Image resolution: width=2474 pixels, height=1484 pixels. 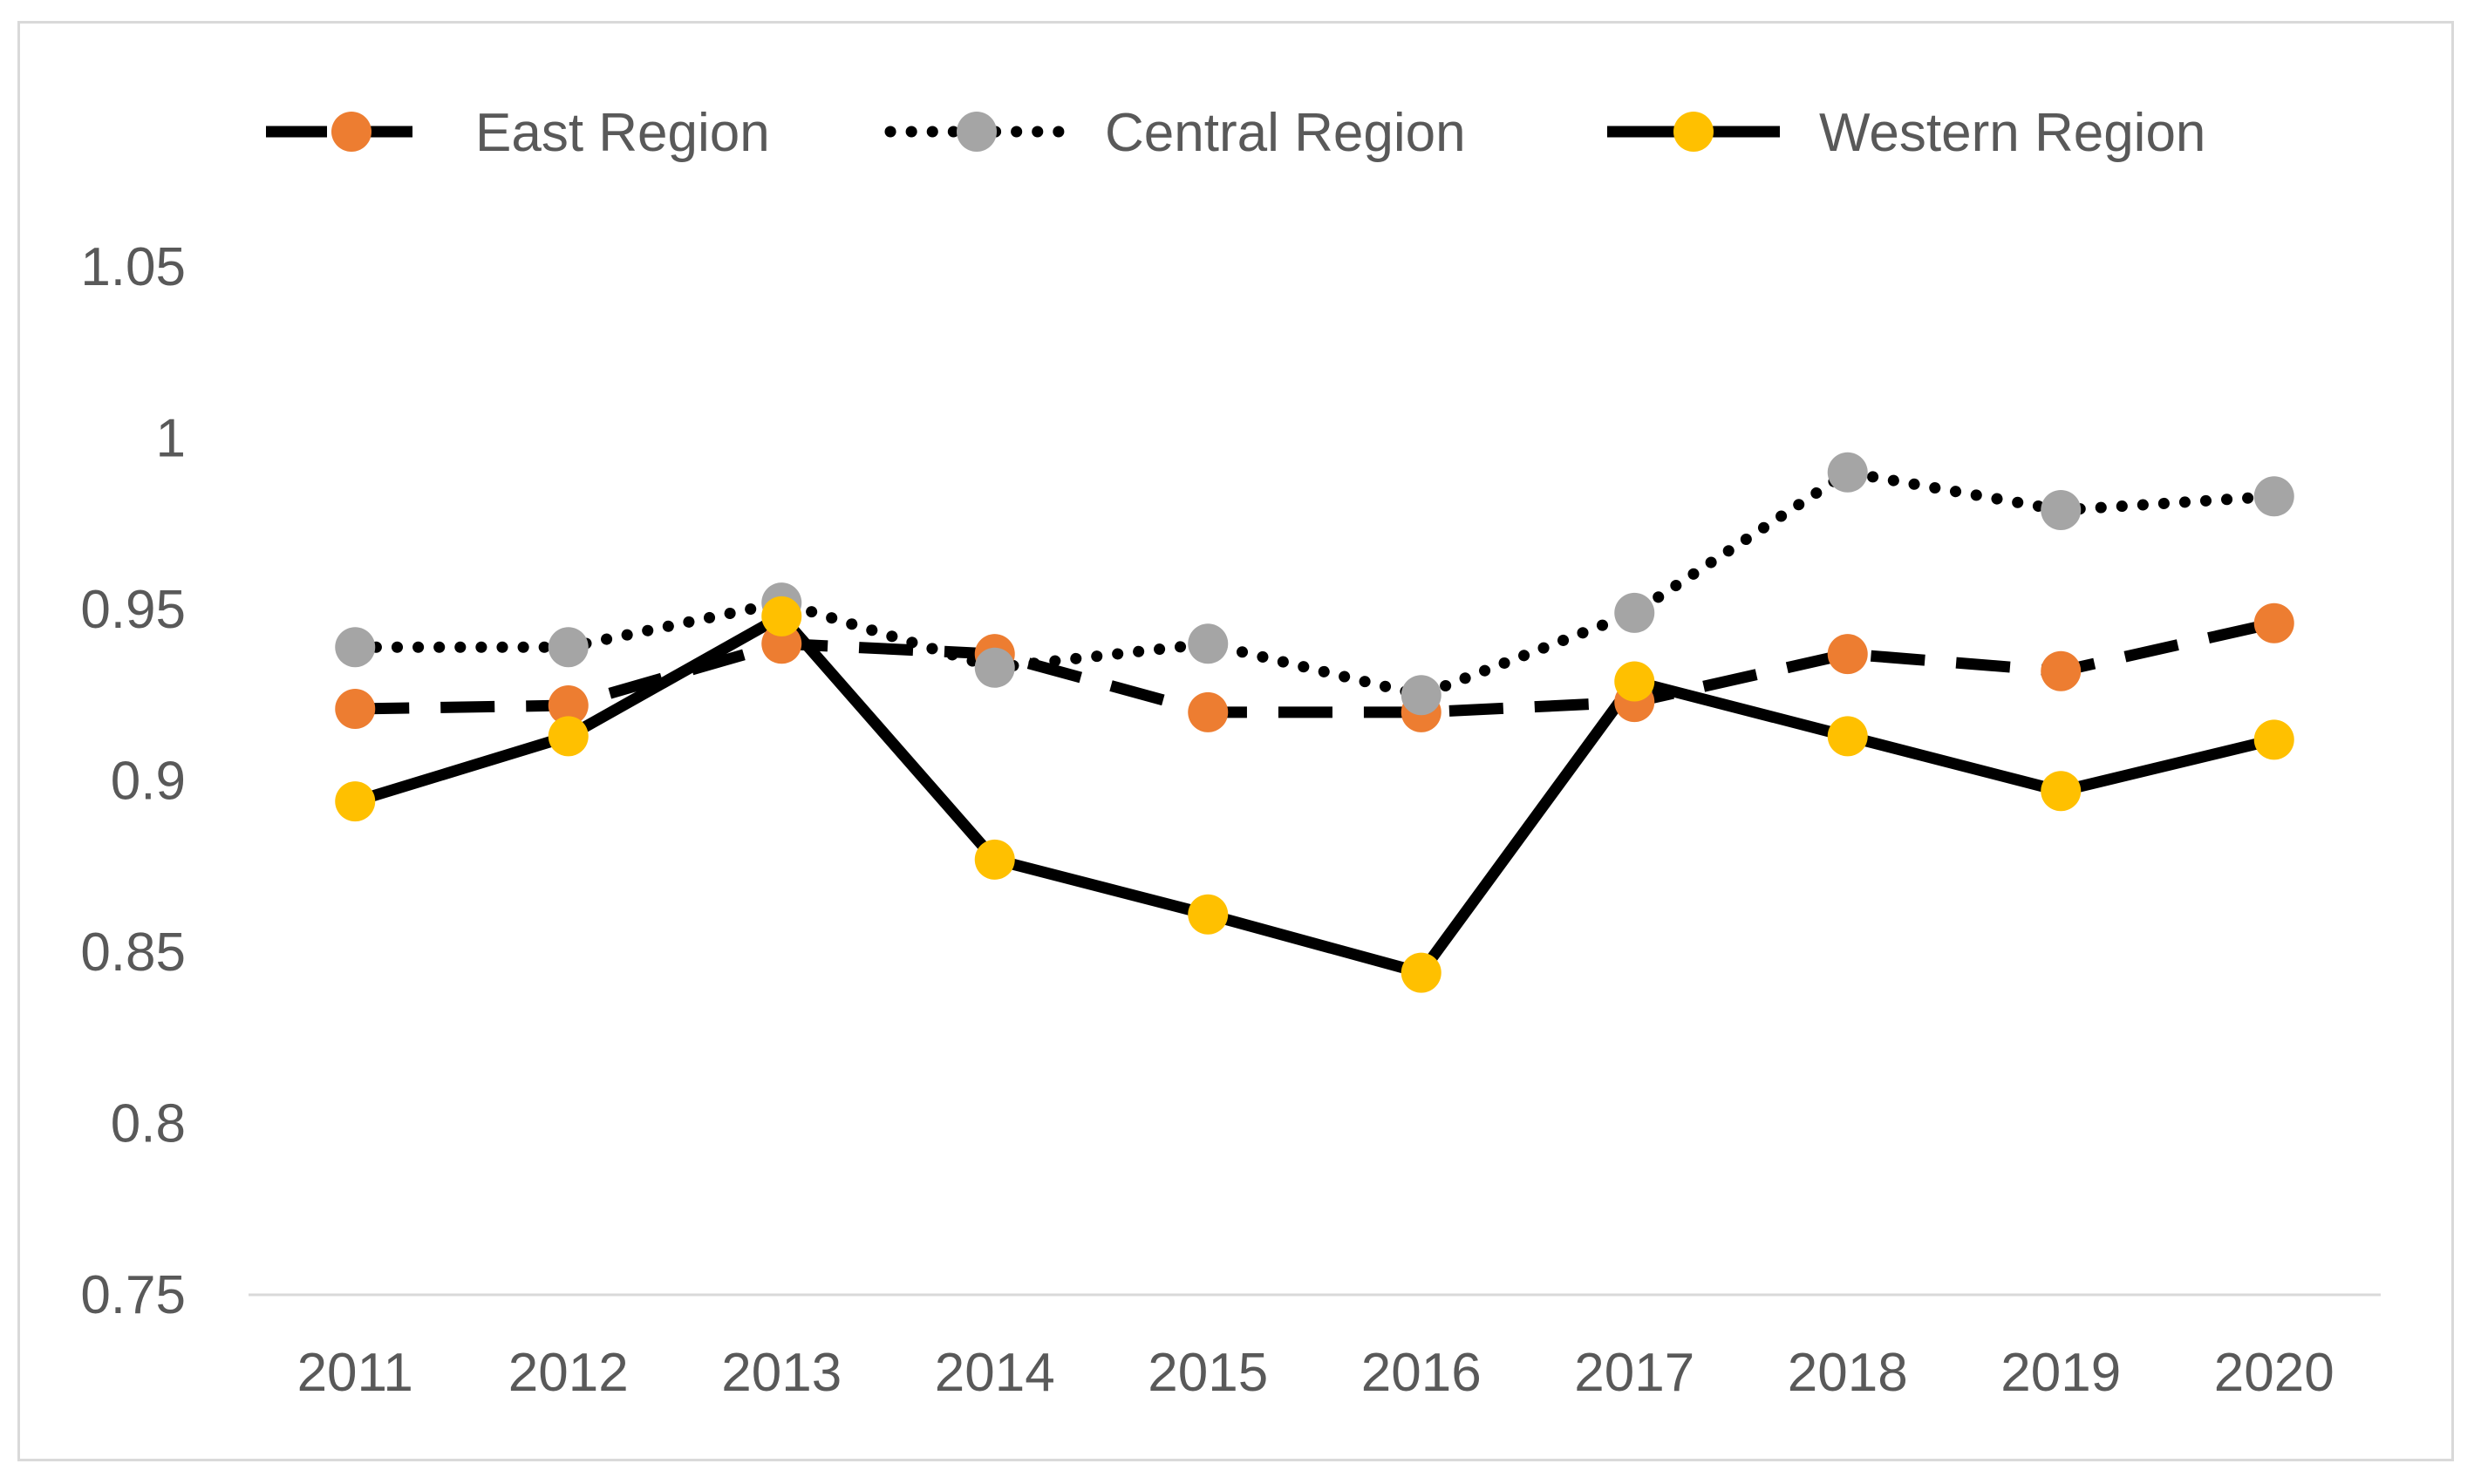 What do you see at coordinates (622, 133) in the screenshot?
I see `legend-label: East Region` at bounding box center [622, 133].